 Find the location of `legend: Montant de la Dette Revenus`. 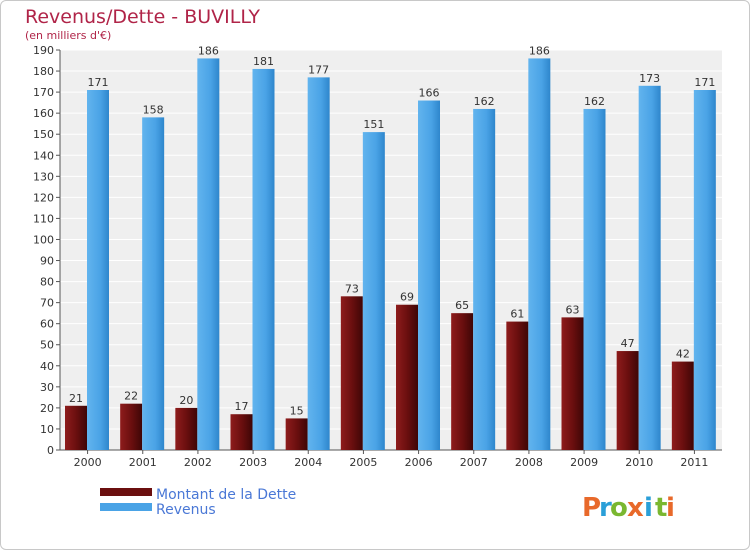

legend: Montant de la Dette Revenus is located at coordinates (198, 502).